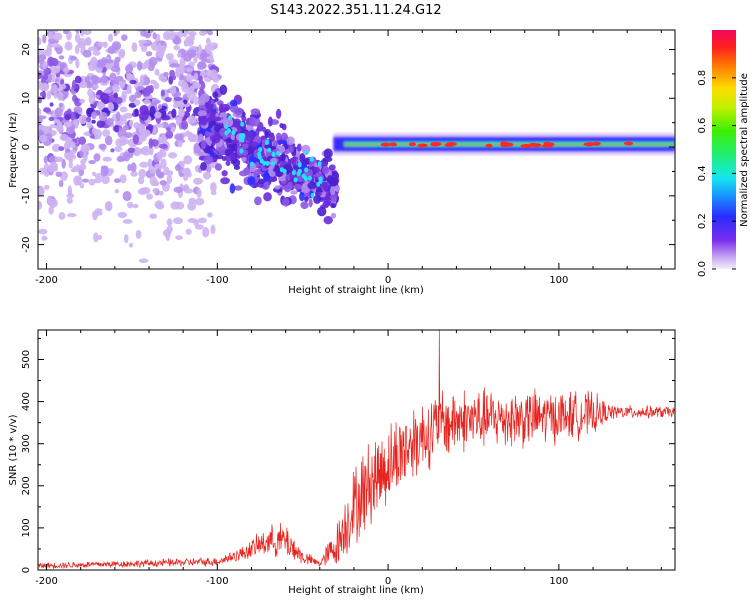 The width and height of the screenshot is (750, 600). What do you see at coordinates (26, 527) in the screenshot?
I see `y-tick-label: 100` at bounding box center [26, 527].